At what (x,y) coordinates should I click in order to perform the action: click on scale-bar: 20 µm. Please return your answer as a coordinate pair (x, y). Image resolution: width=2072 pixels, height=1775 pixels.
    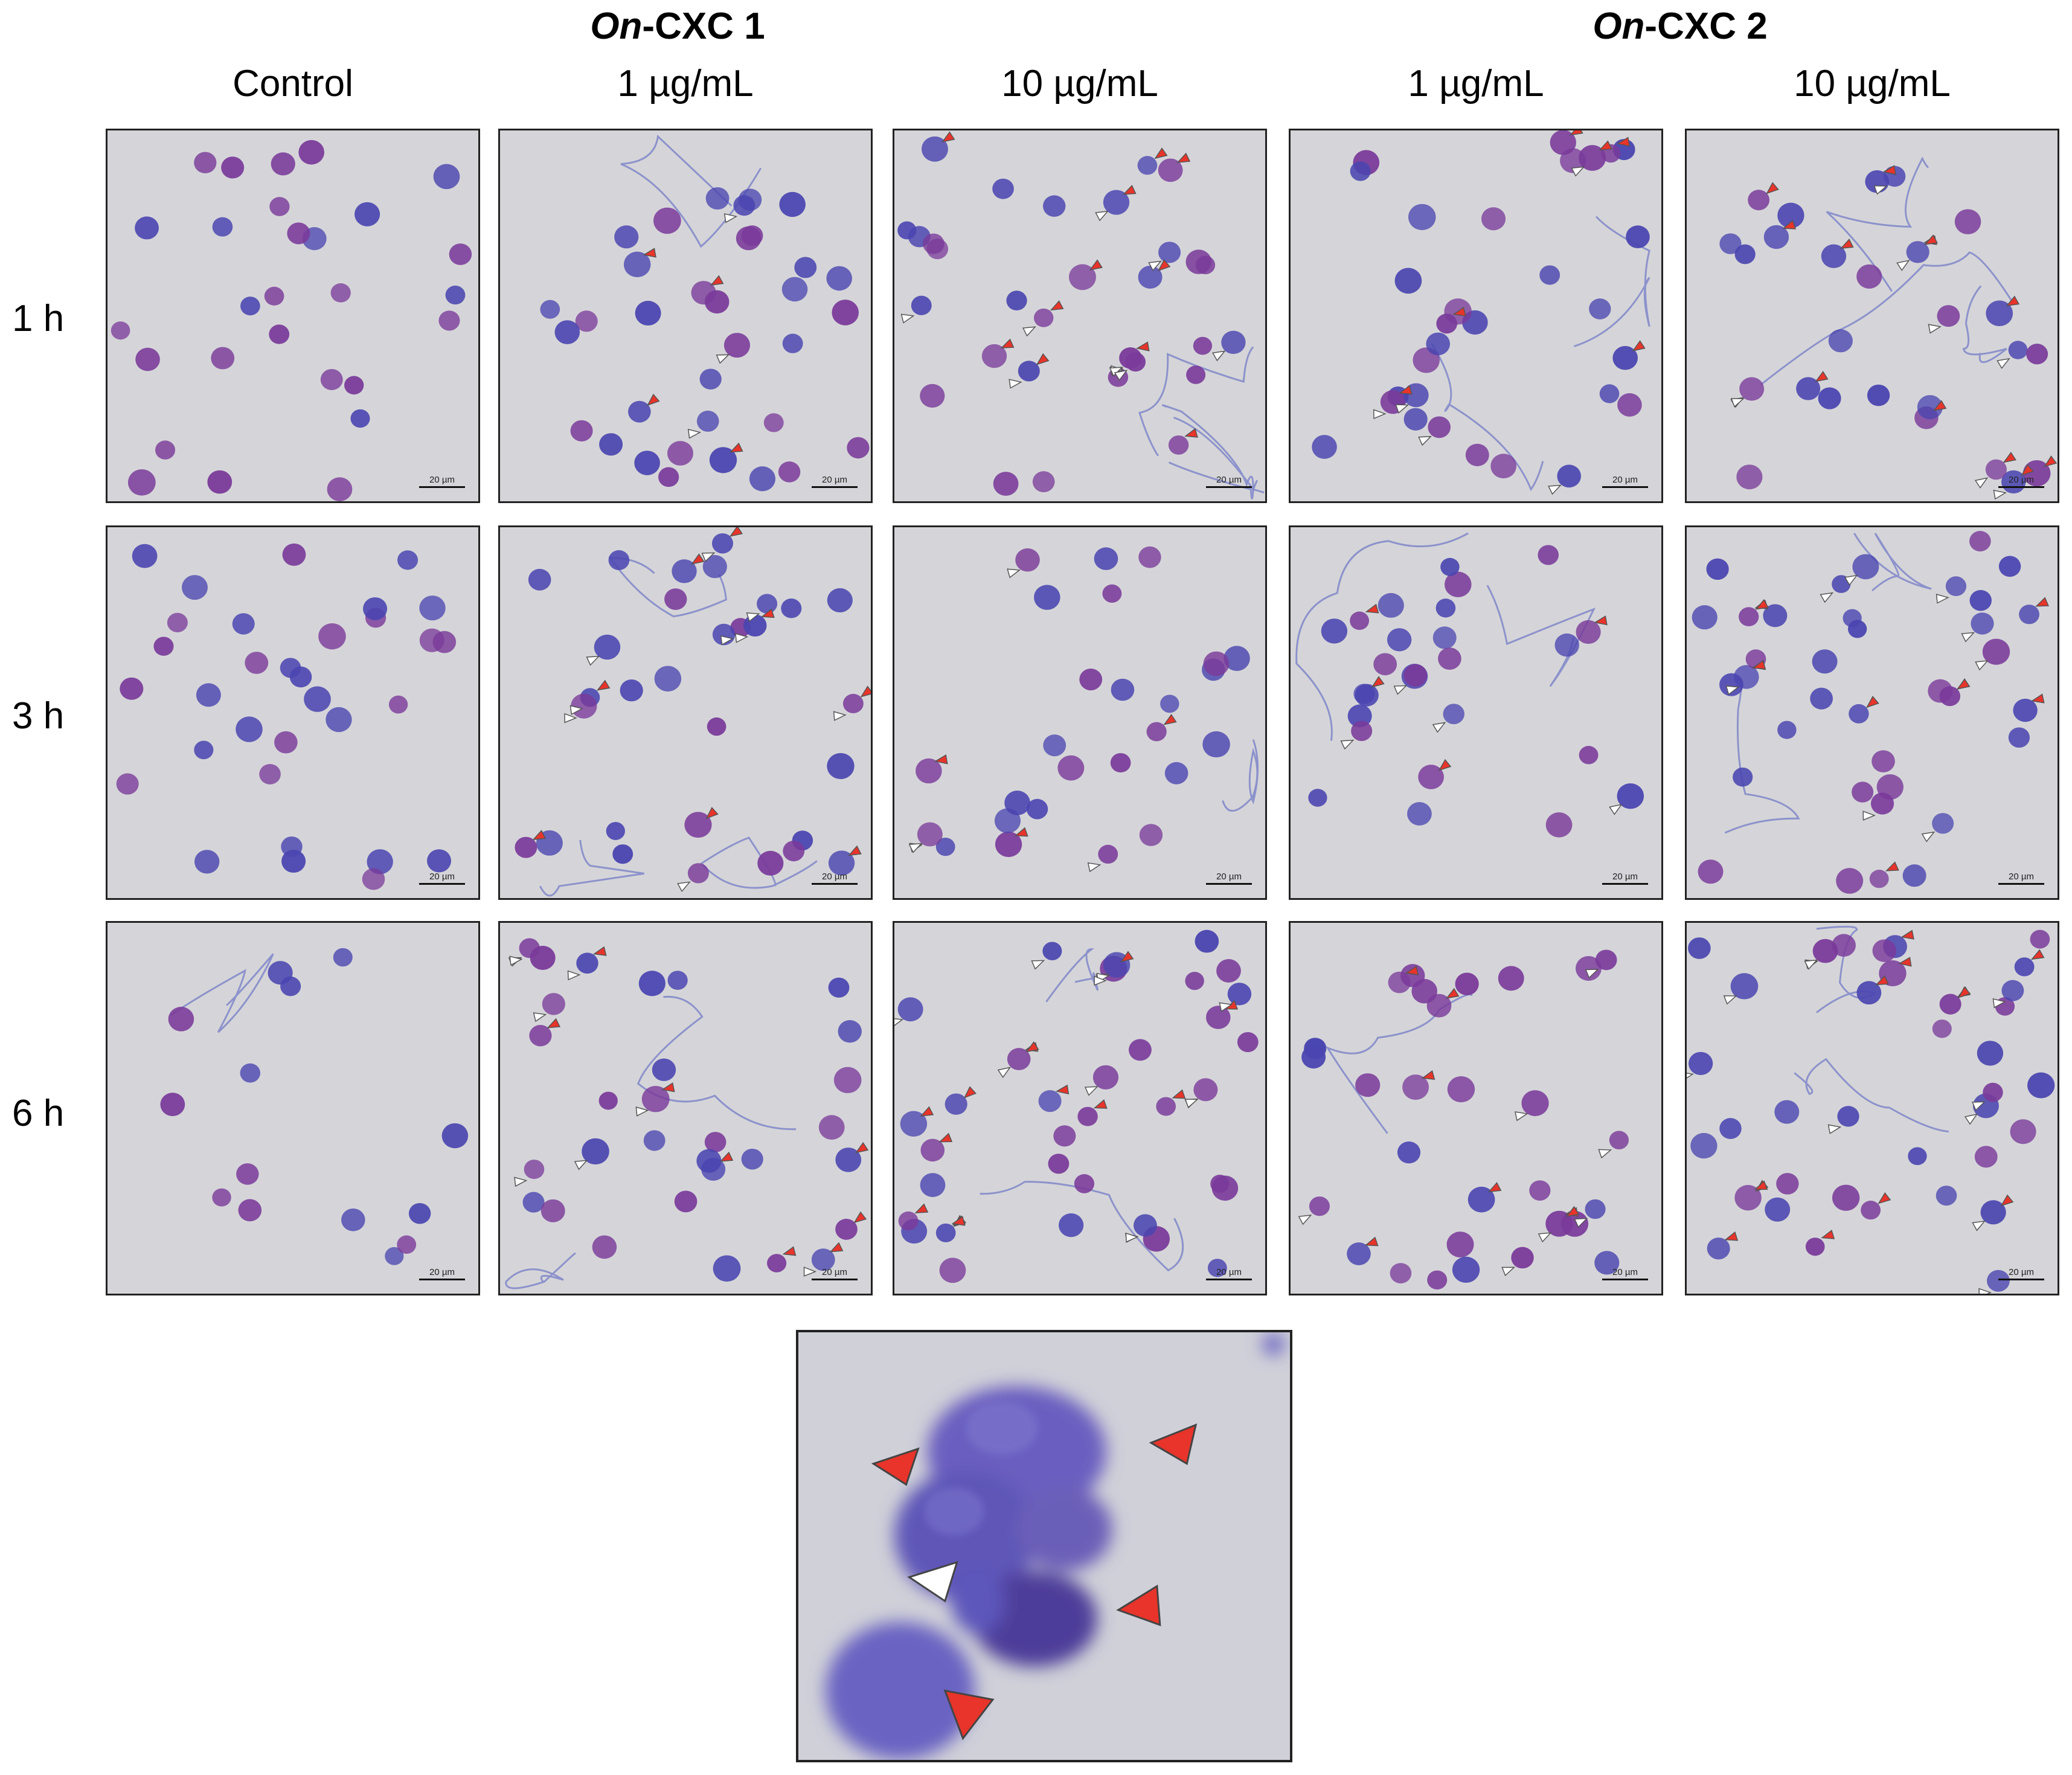
    Looking at the image, I should click on (1229, 1274).